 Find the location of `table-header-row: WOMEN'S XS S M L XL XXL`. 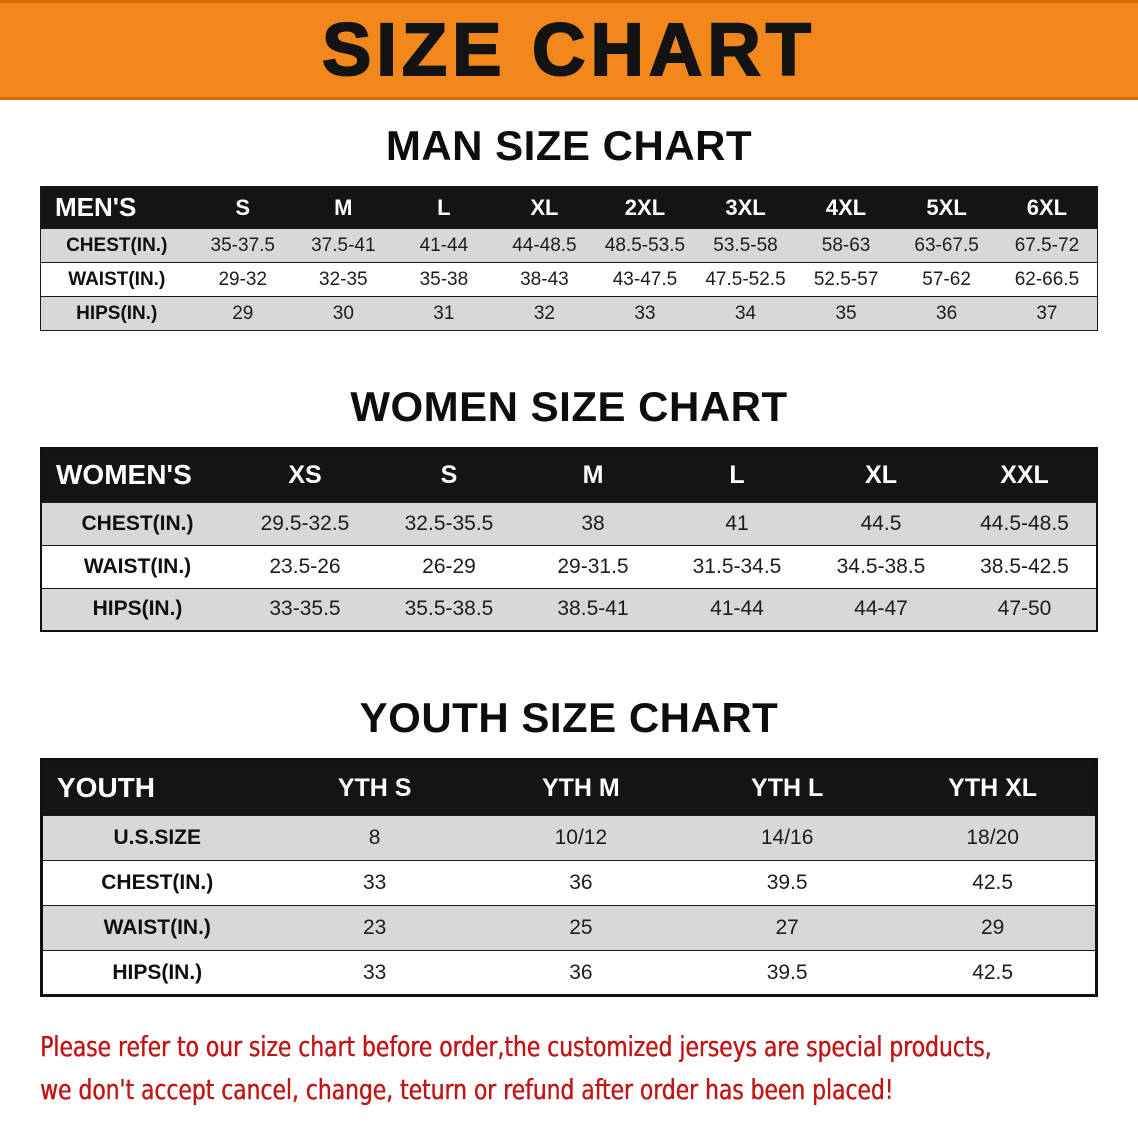

table-header-row: WOMEN'S XS S M L XL XXL is located at coordinates (569, 475).